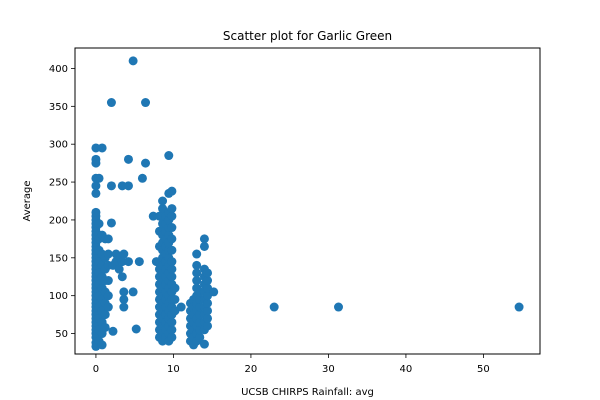 Image resolution: width=600 pixels, height=400 pixels. I want to click on y-tick-label: 400, so click(58, 69).